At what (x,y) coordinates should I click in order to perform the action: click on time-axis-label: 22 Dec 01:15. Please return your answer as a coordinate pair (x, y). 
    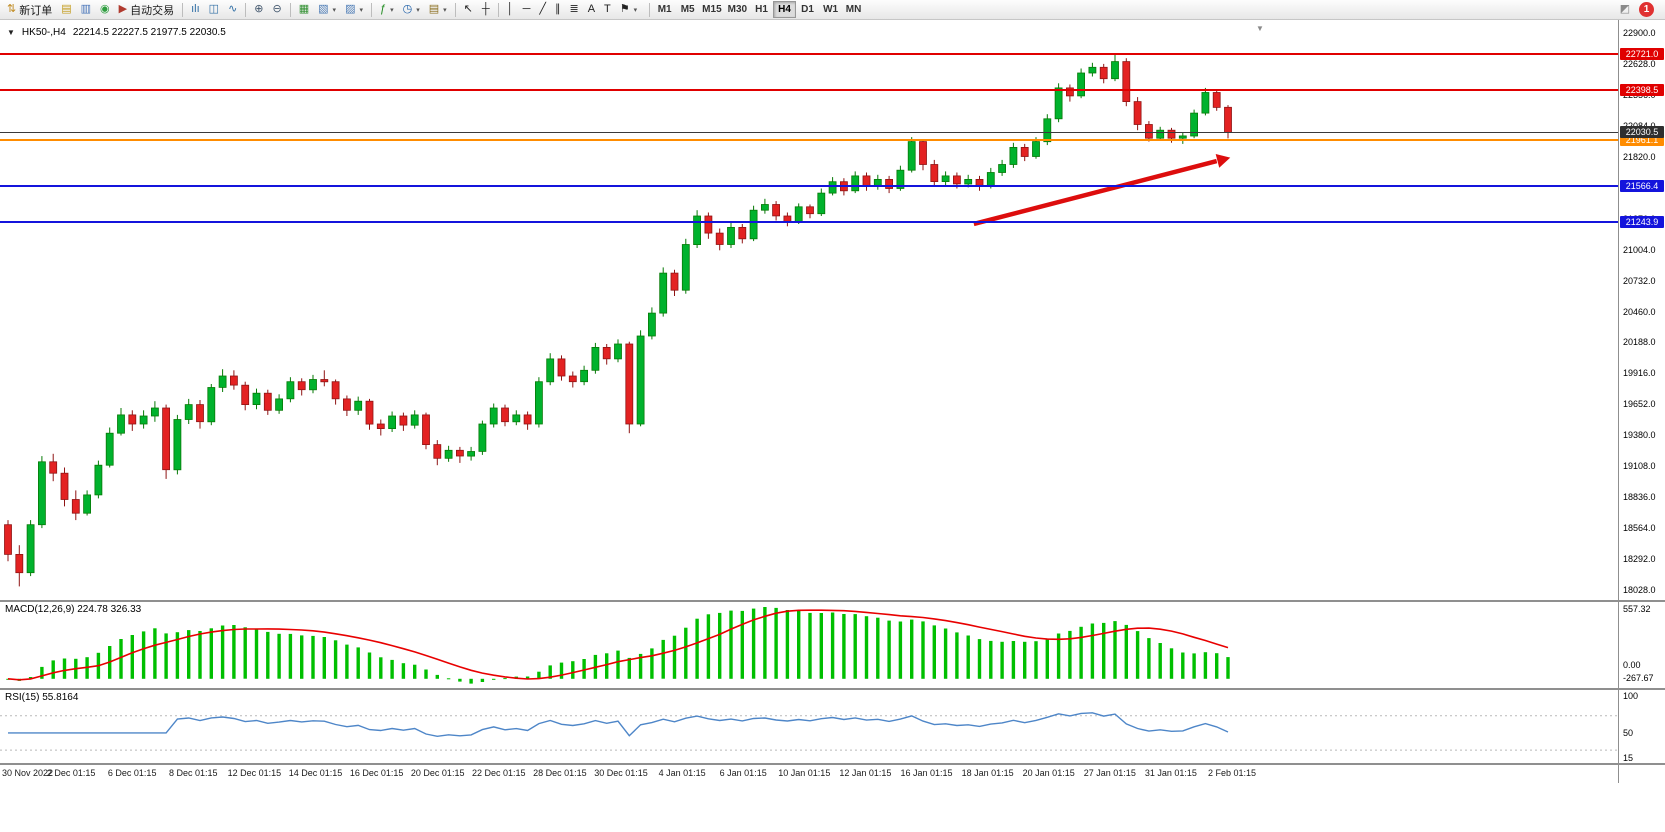
    Looking at the image, I should click on (499, 773).